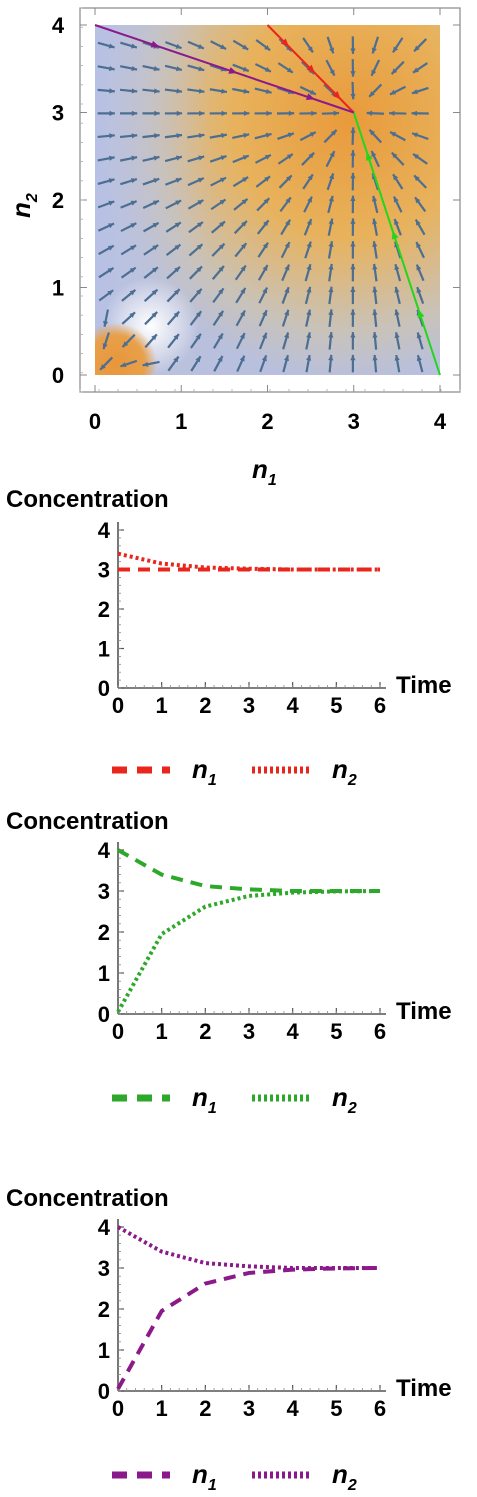 The image size is (477, 1497). Describe the element at coordinates (336, 1031) in the screenshot. I see `x-tick-label: 5` at that location.